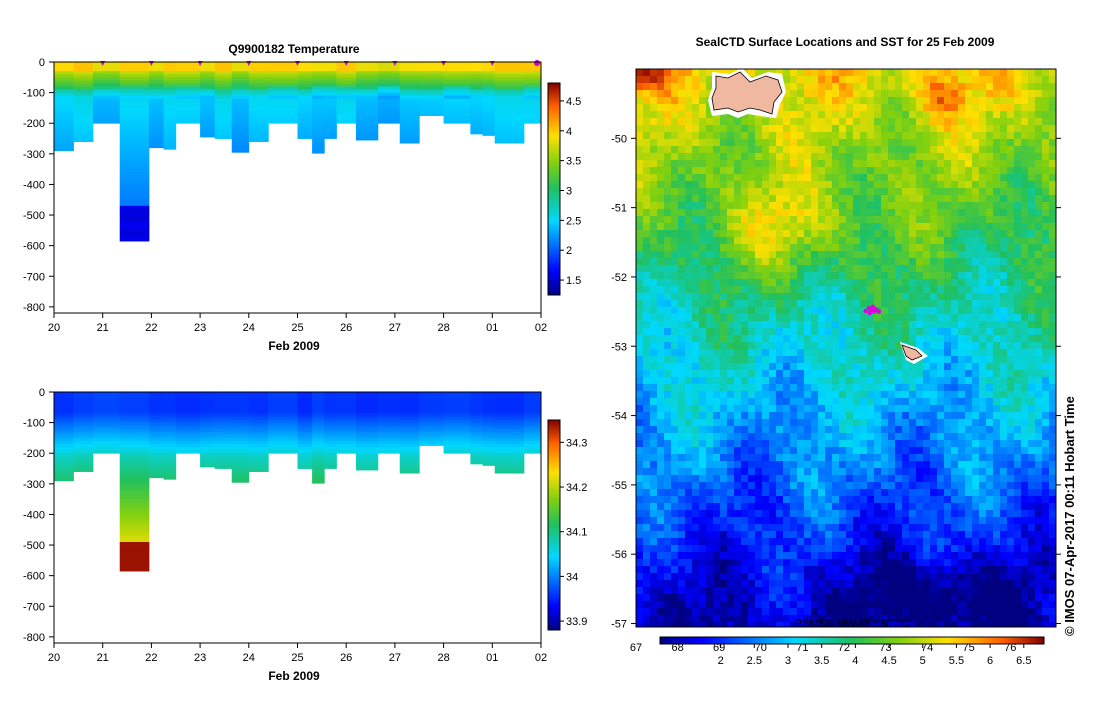  What do you see at coordinates (492, 658) in the screenshot?
I see `x-tick-label: 01` at bounding box center [492, 658].